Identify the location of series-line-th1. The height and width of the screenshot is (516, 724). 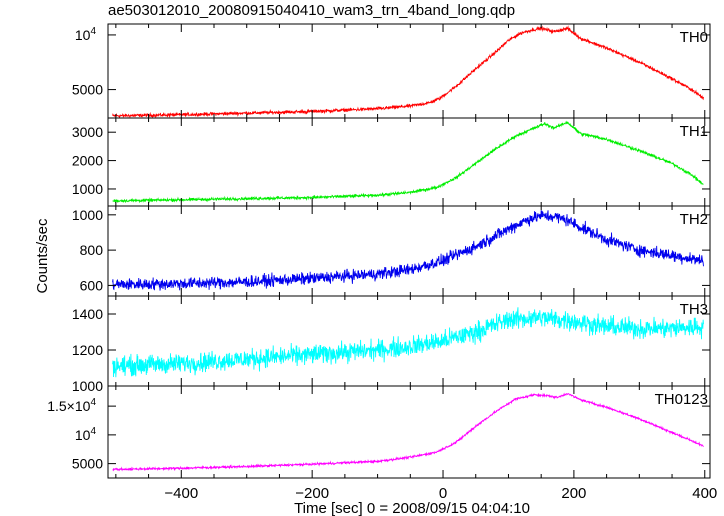
(408, 162).